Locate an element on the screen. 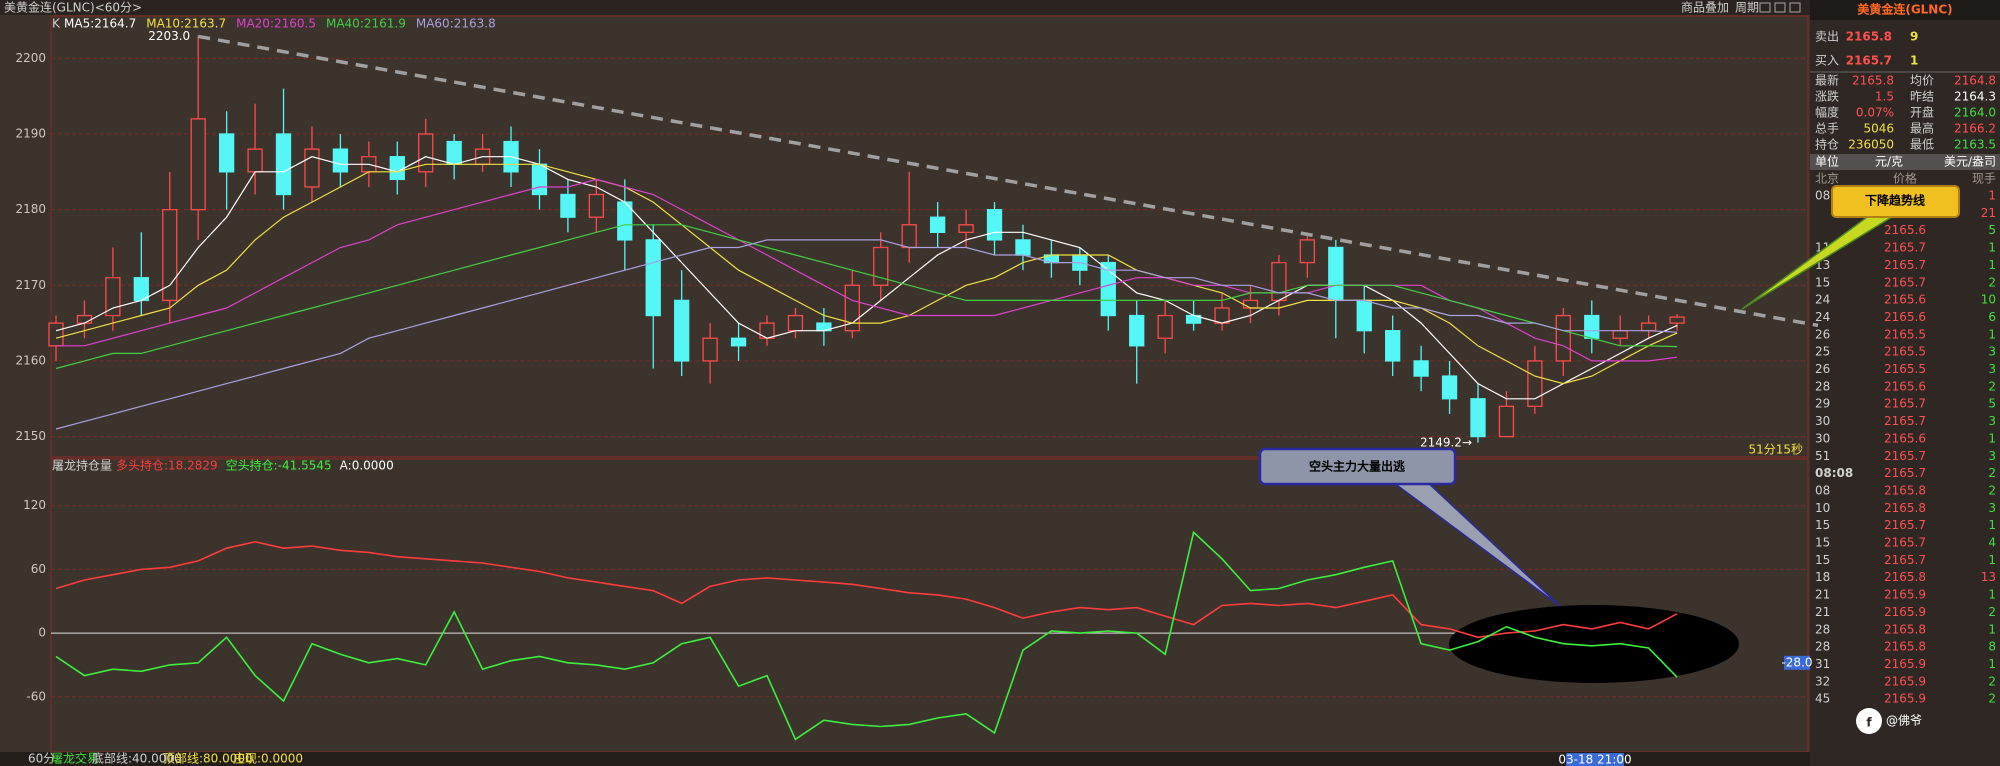  tick-time: 08 is located at coordinates (1822, 196).